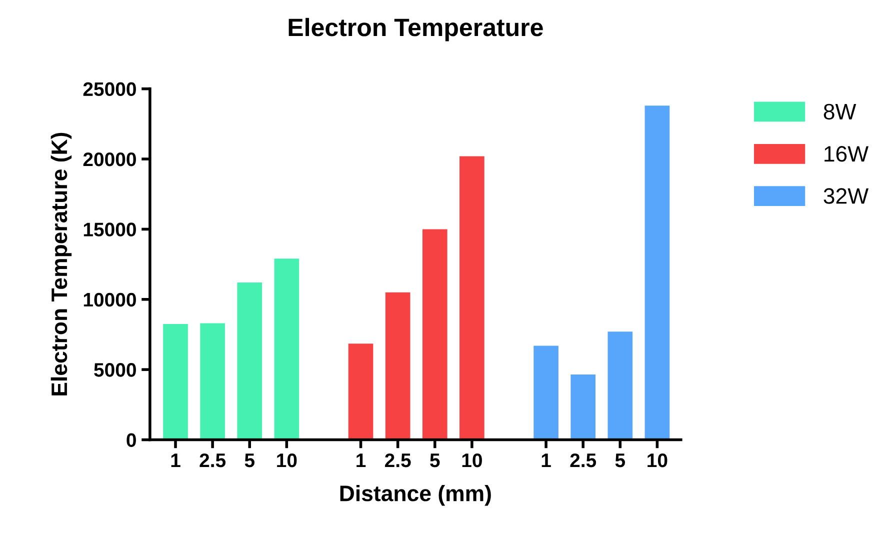  Describe the element at coordinates (415, 30) in the screenshot. I see `chart-title: Electron Temperature` at that location.